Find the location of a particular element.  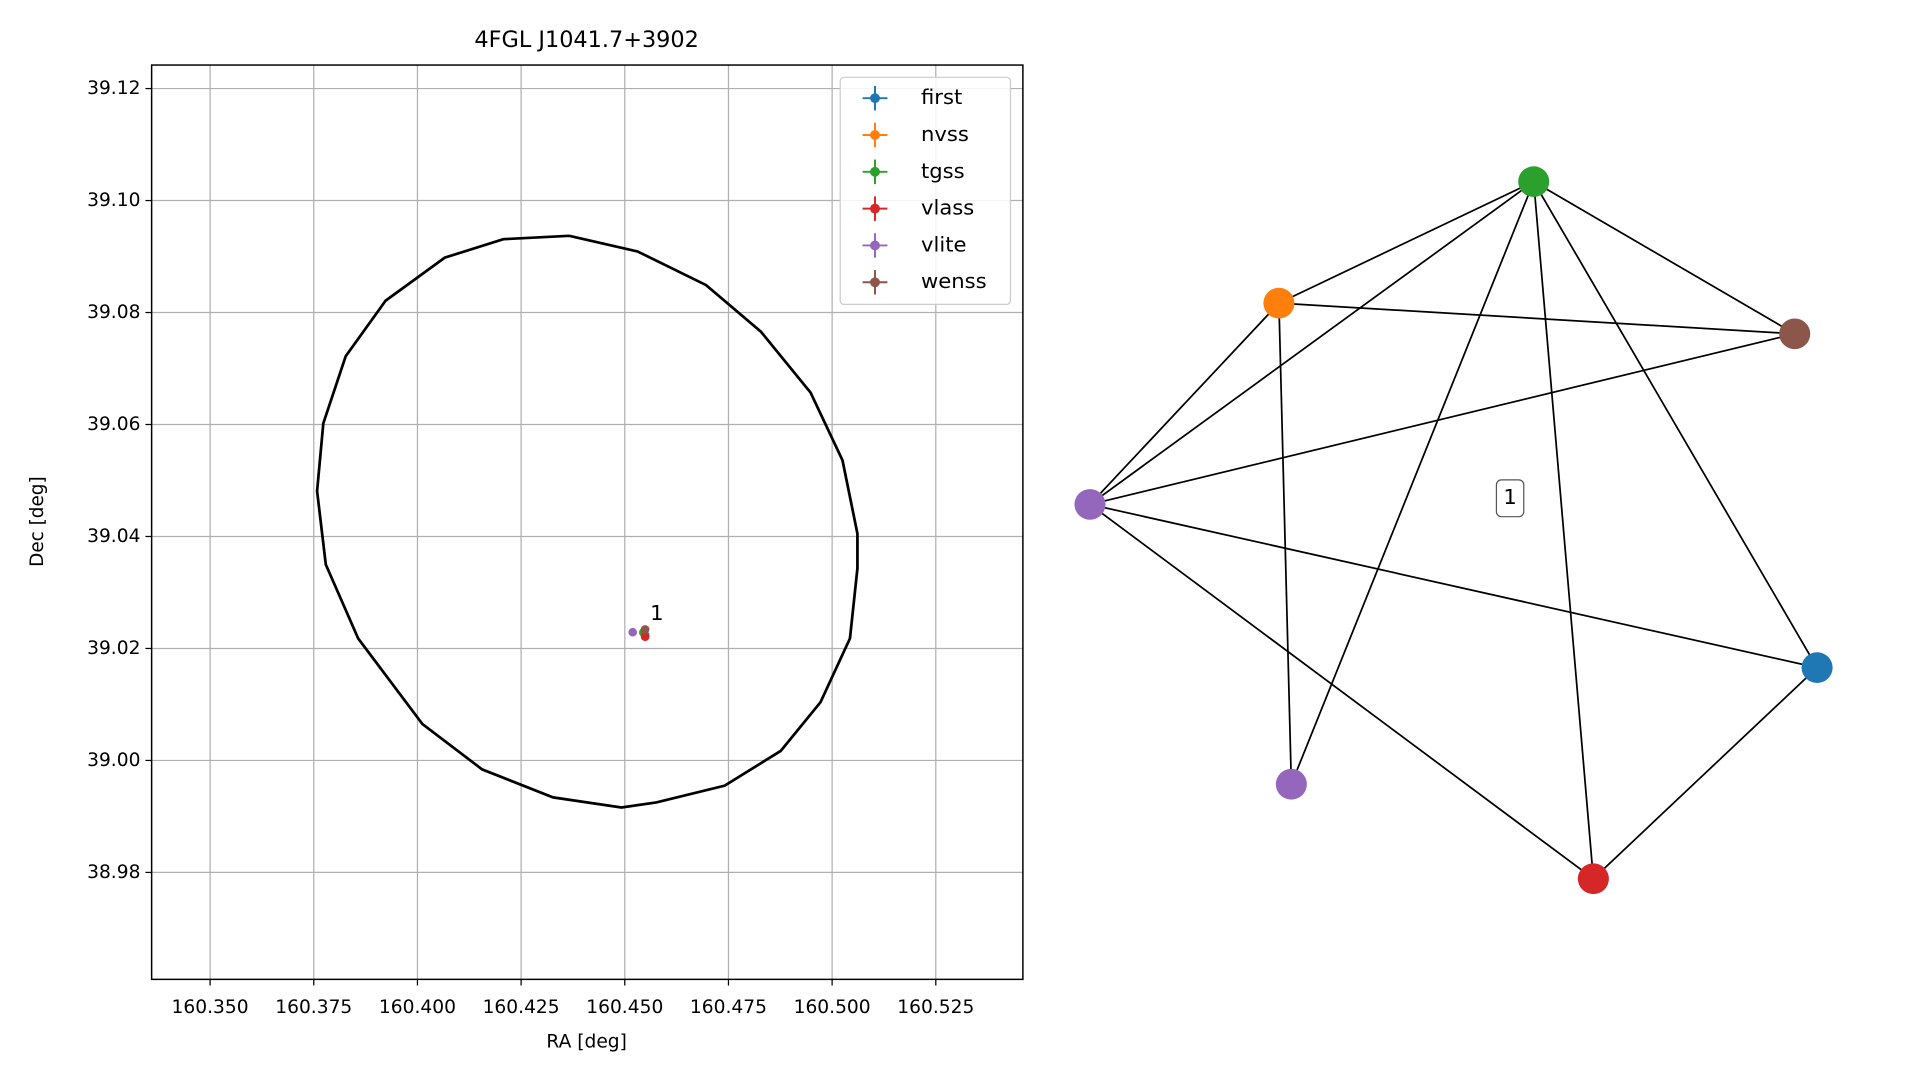

legend-label: nvss is located at coordinates (945, 134).